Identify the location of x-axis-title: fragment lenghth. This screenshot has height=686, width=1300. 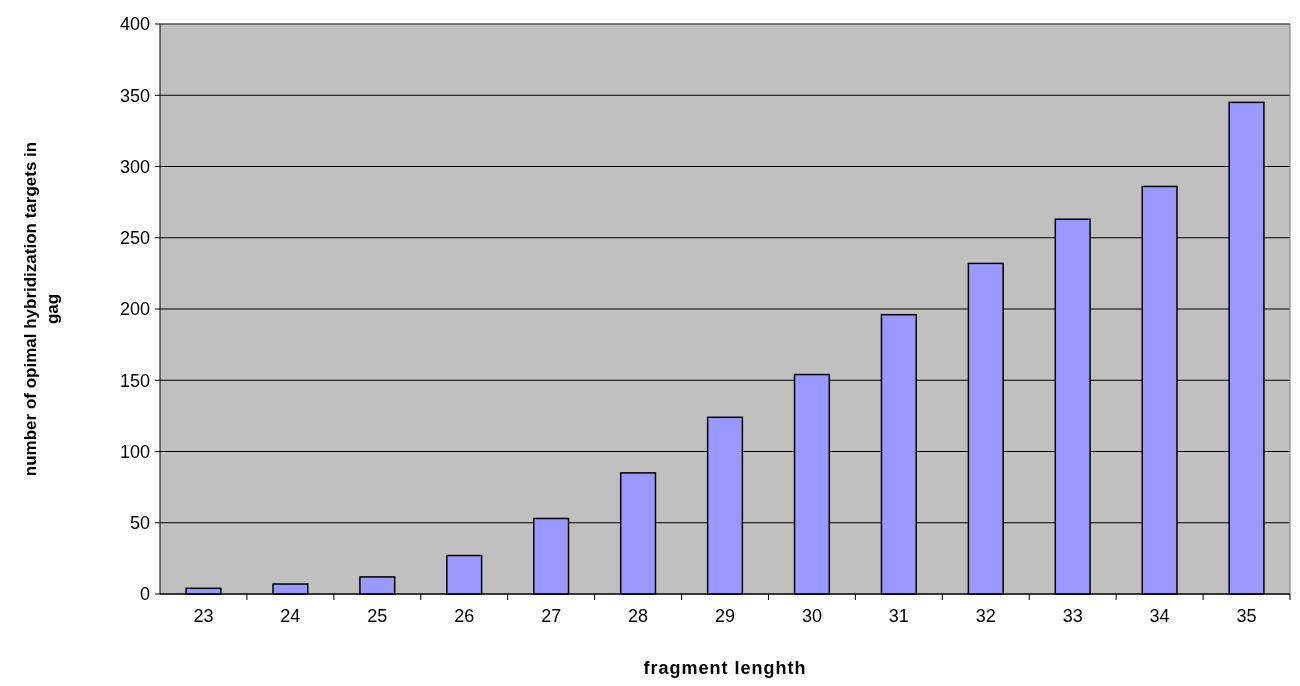
(725, 668).